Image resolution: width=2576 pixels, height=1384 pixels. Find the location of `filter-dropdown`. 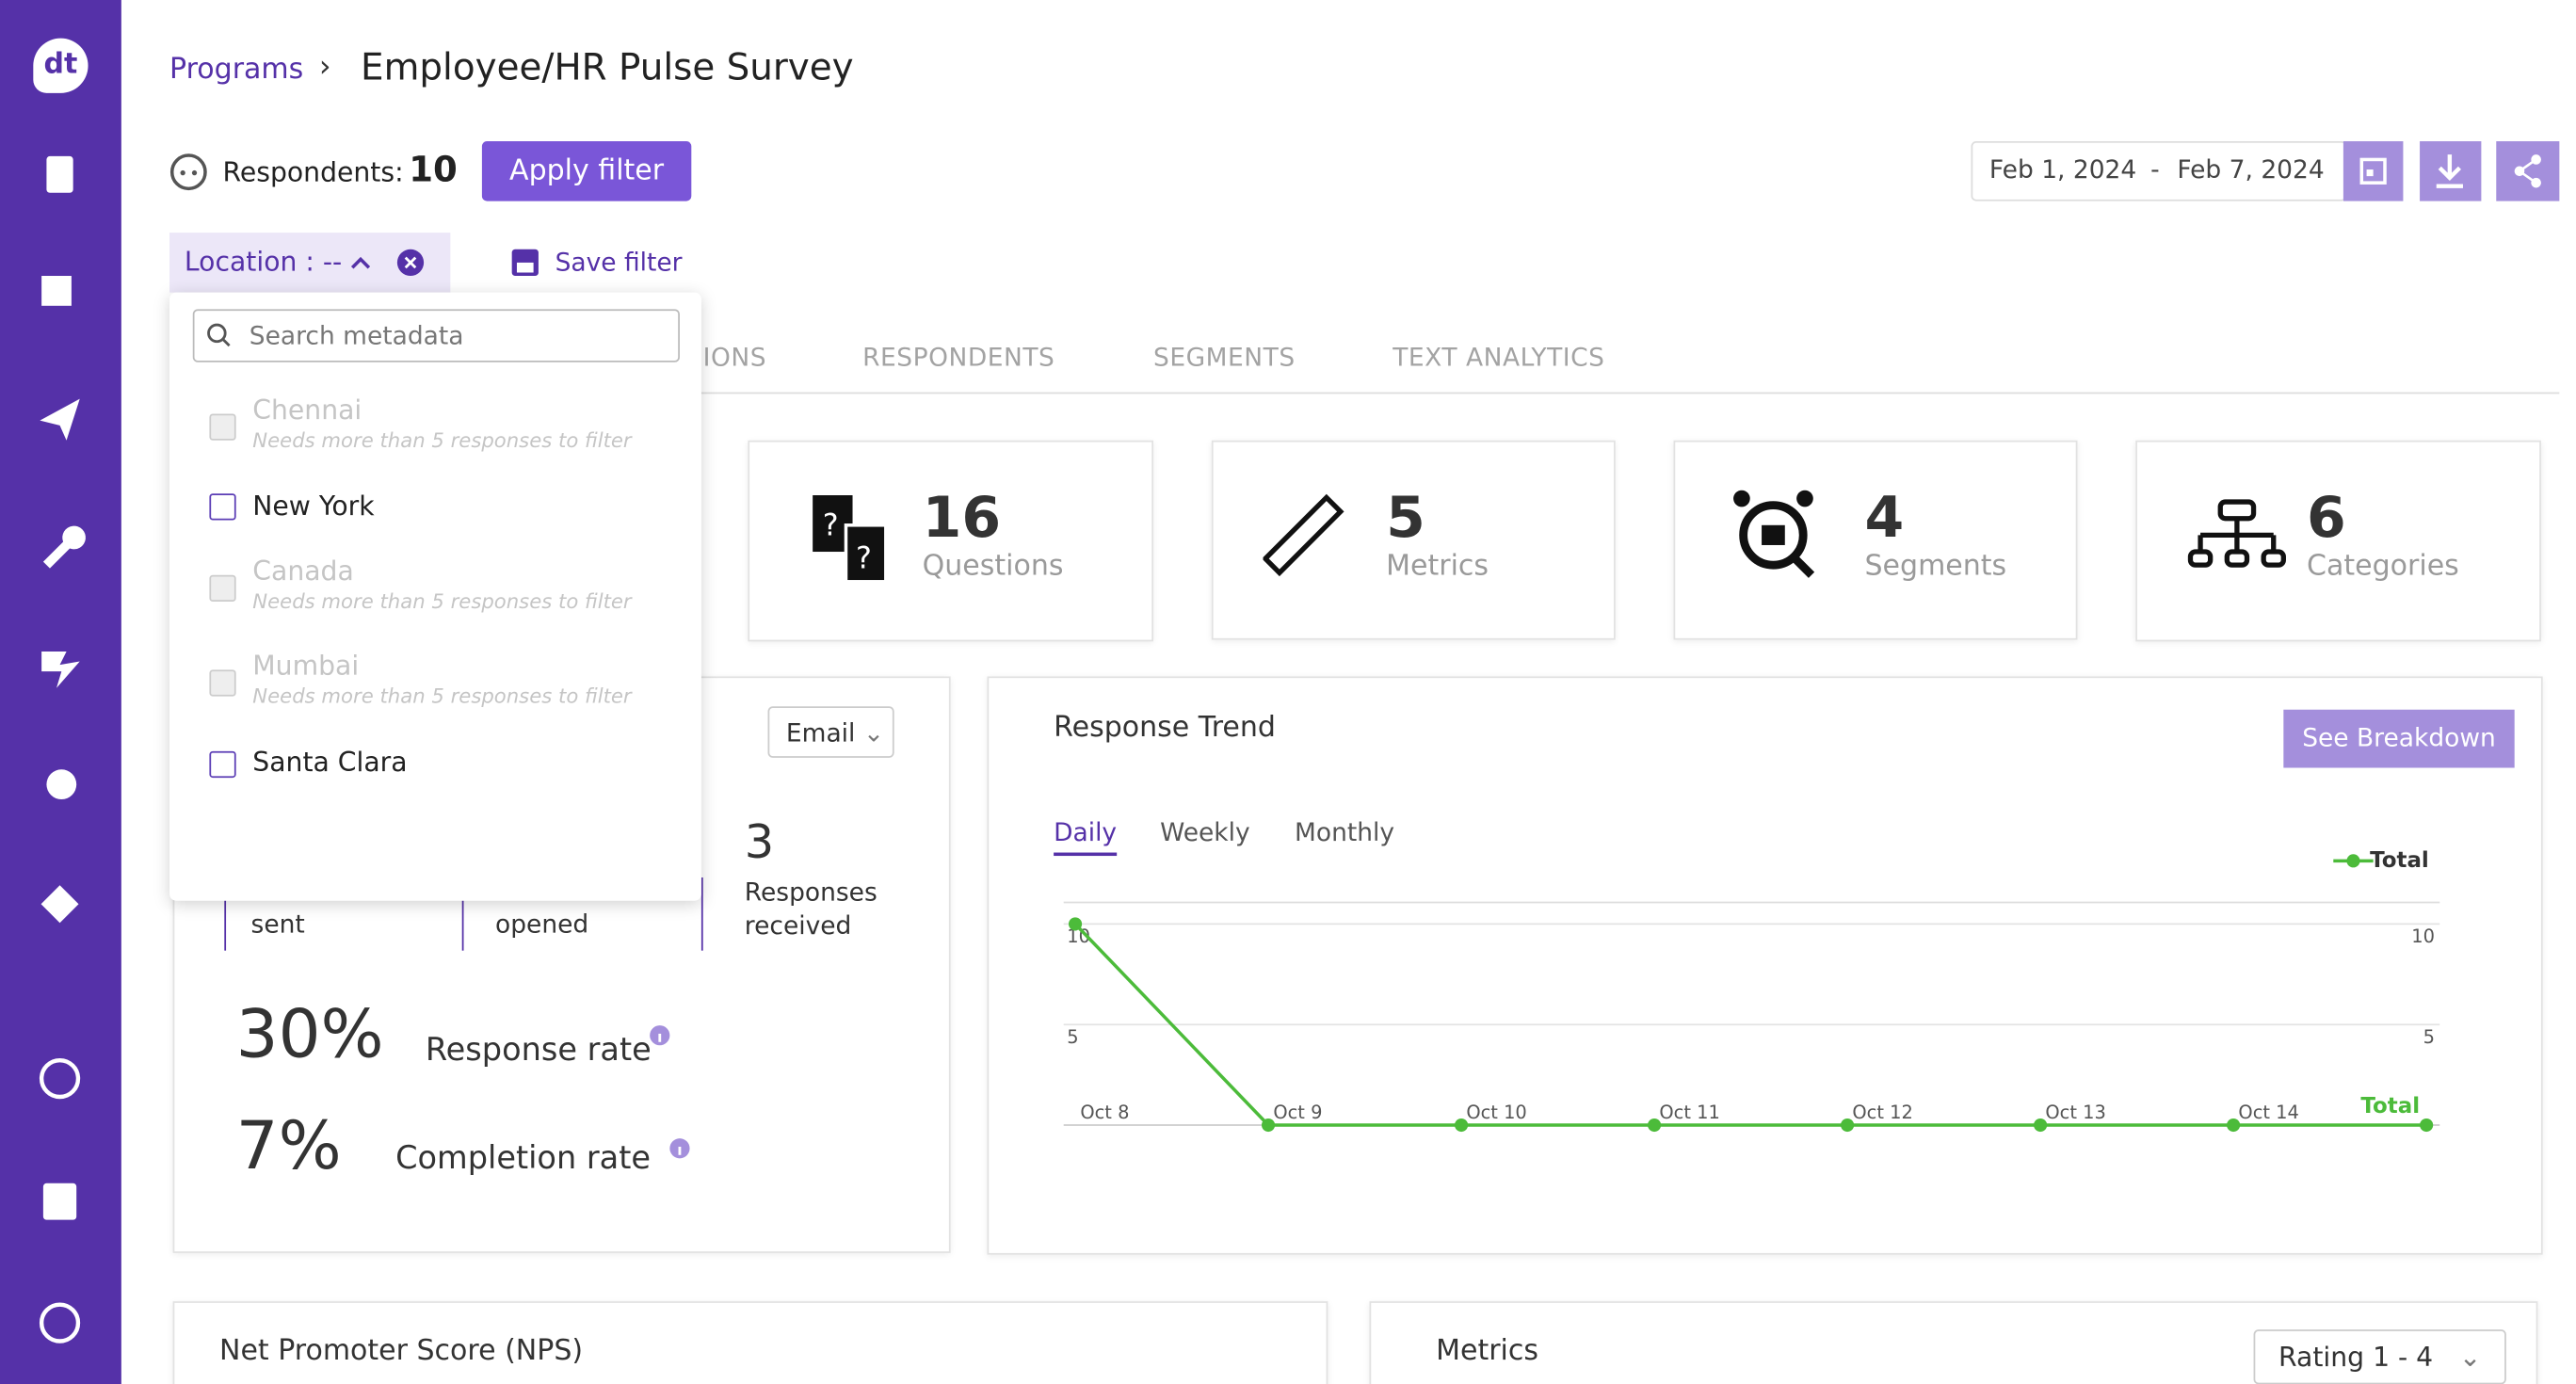

filter-dropdown is located at coordinates (435, 596).